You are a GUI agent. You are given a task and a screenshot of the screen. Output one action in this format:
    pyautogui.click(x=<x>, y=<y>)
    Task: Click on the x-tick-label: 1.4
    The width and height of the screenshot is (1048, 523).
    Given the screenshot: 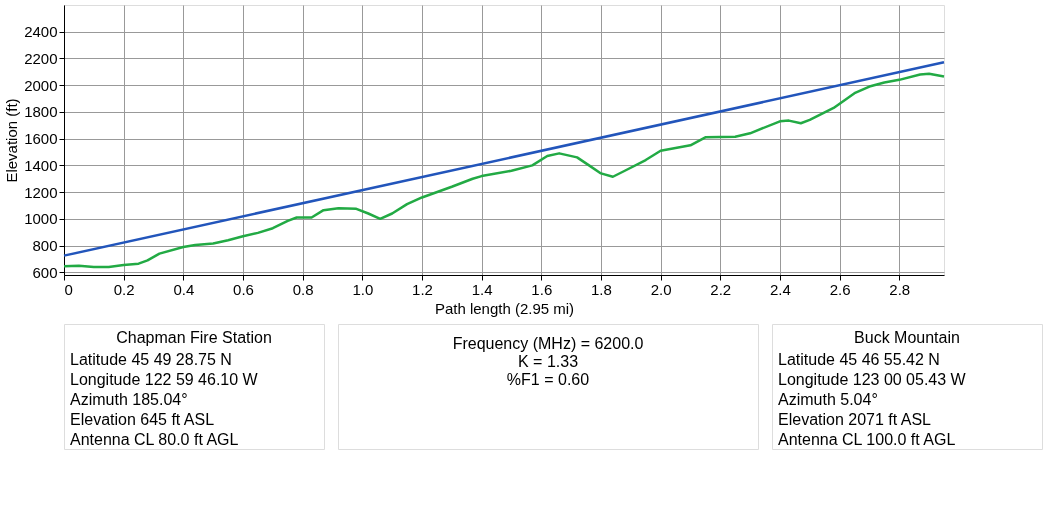 What is the action you would take?
    pyautogui.click(x=482, y=289)
    